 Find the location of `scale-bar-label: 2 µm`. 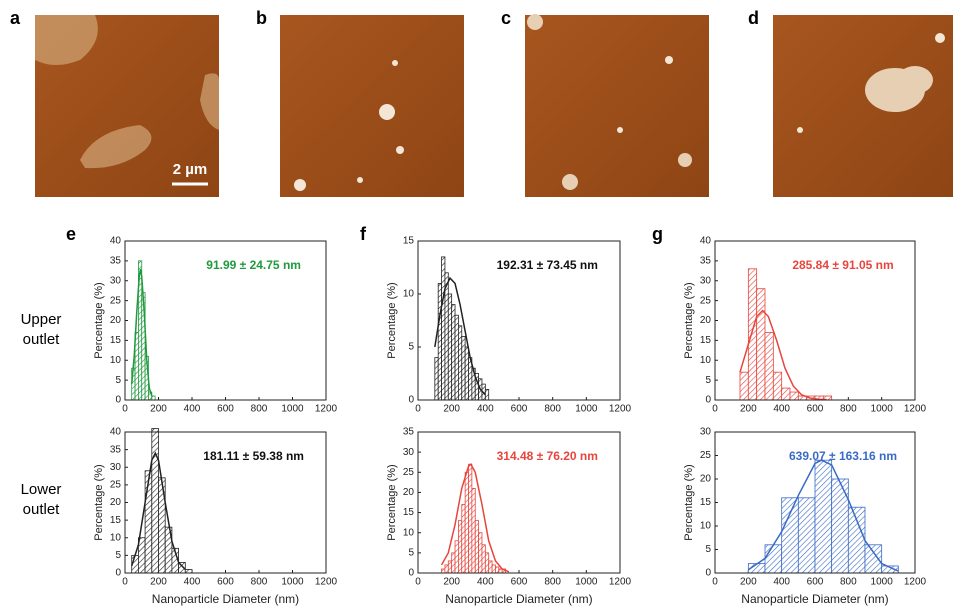

scale-bar-label: 2 µm is located at coordinates (190, 169).